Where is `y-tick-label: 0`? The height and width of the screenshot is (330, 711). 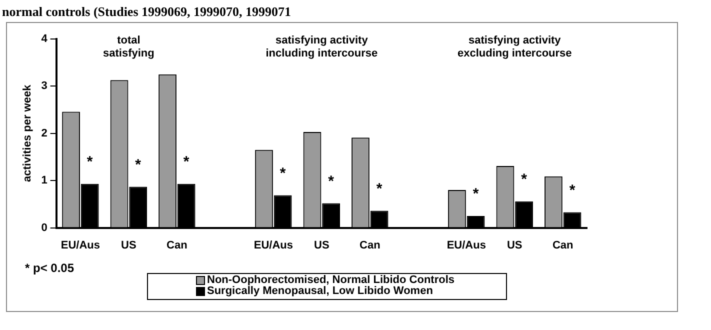 y-tick-label: 0 is located at coordinates (44, 228).